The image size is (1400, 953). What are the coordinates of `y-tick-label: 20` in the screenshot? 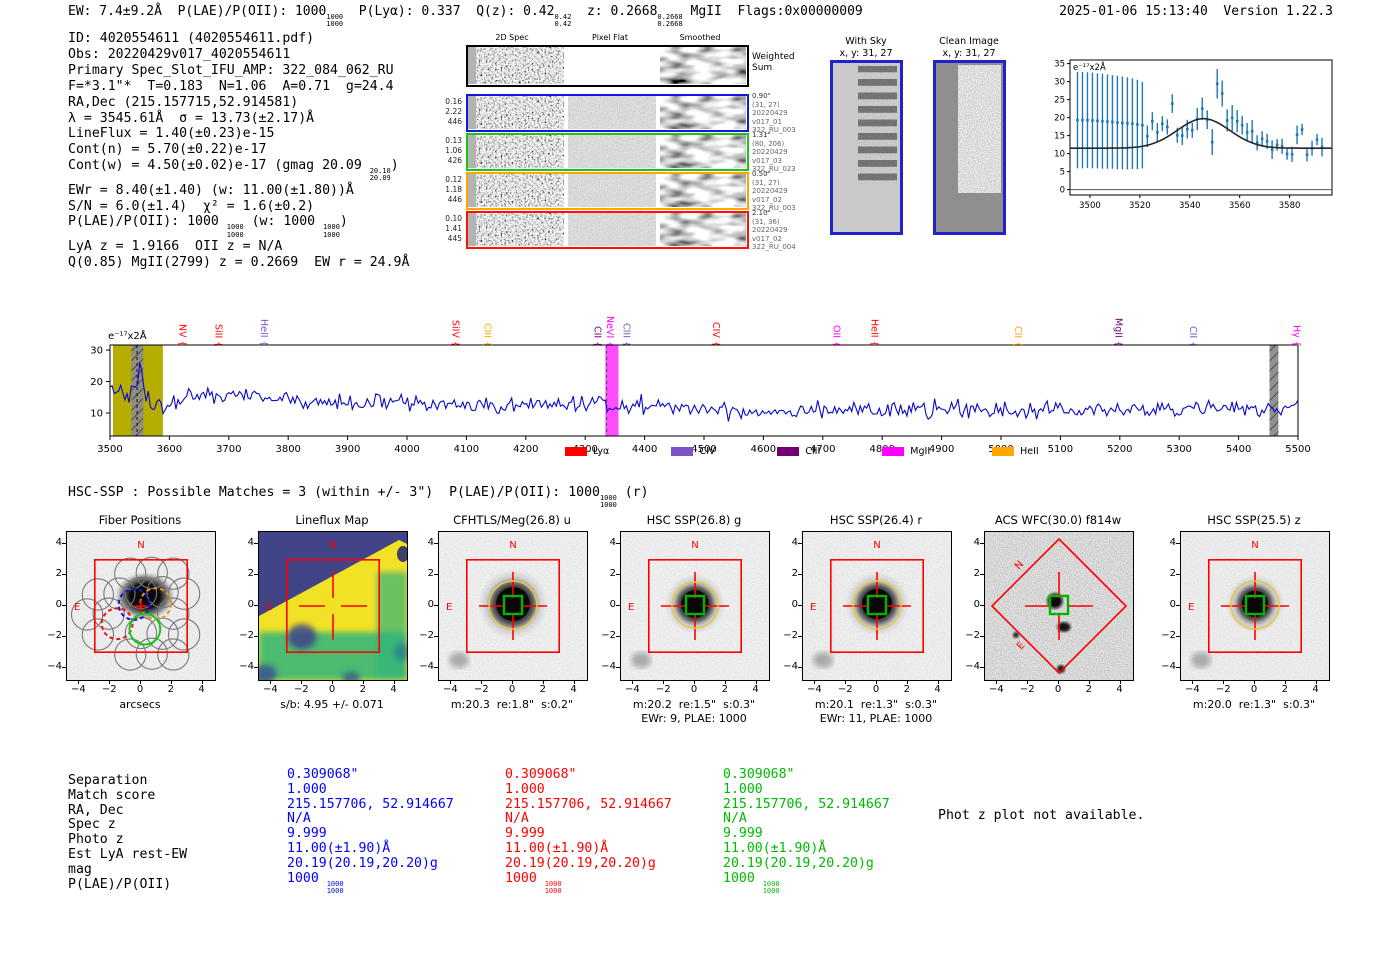 It's located at (96, 382).